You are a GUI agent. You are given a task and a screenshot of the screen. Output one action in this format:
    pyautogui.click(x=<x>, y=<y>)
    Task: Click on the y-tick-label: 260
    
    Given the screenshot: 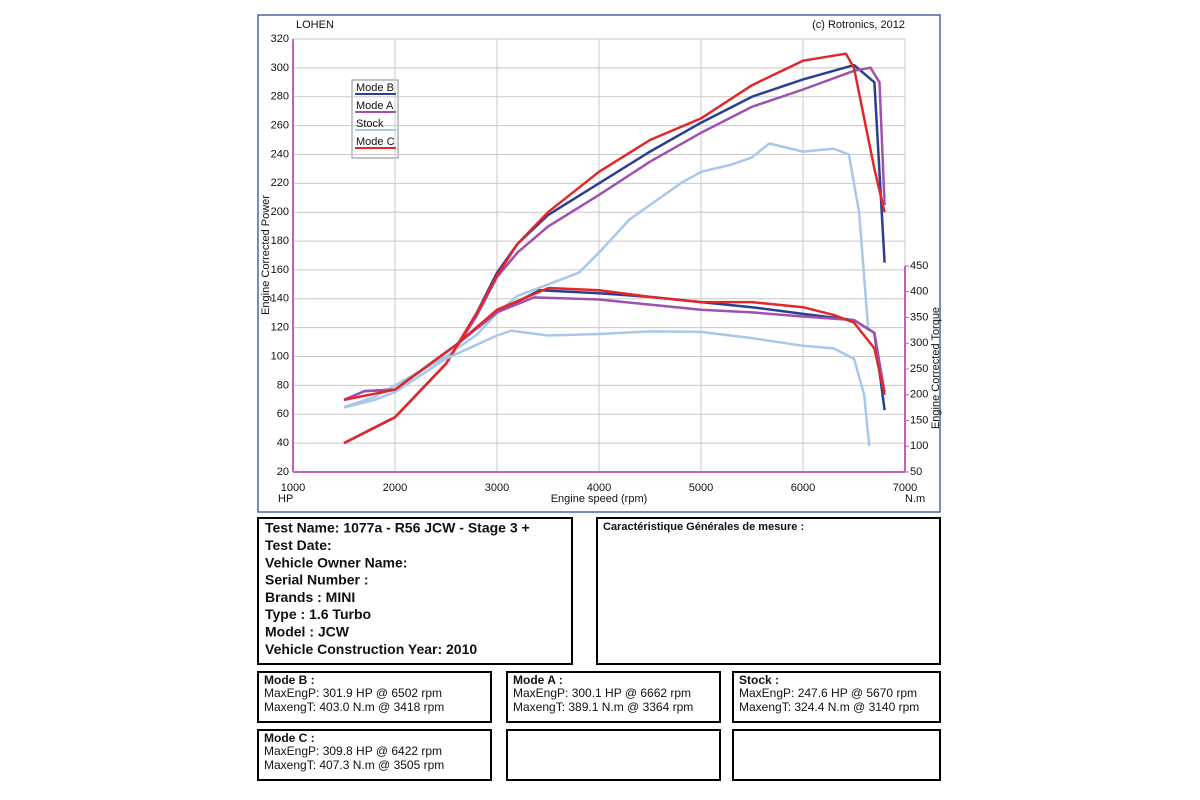 What is the action you would take?
    pyautogui.click(x=280, y=126)
    